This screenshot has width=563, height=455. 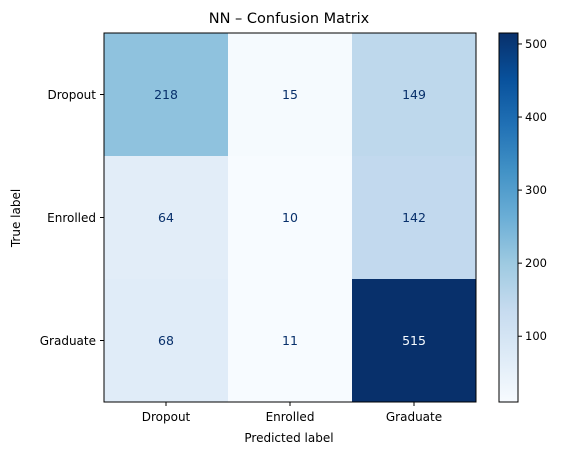 I want to click on y-tick-label: Graduate, so click(x=68, y=341).